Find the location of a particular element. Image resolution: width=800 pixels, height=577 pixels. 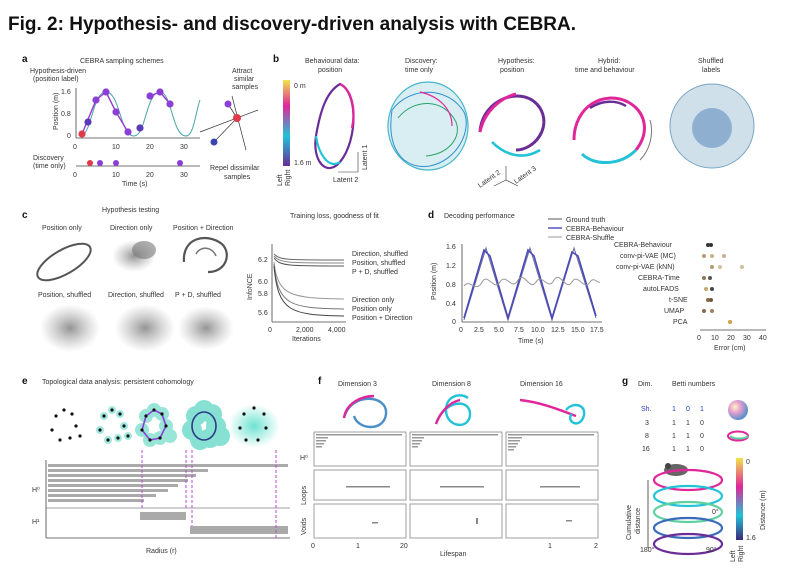

error-xlabel: Error (cm) is located at coordinates (730, 348).